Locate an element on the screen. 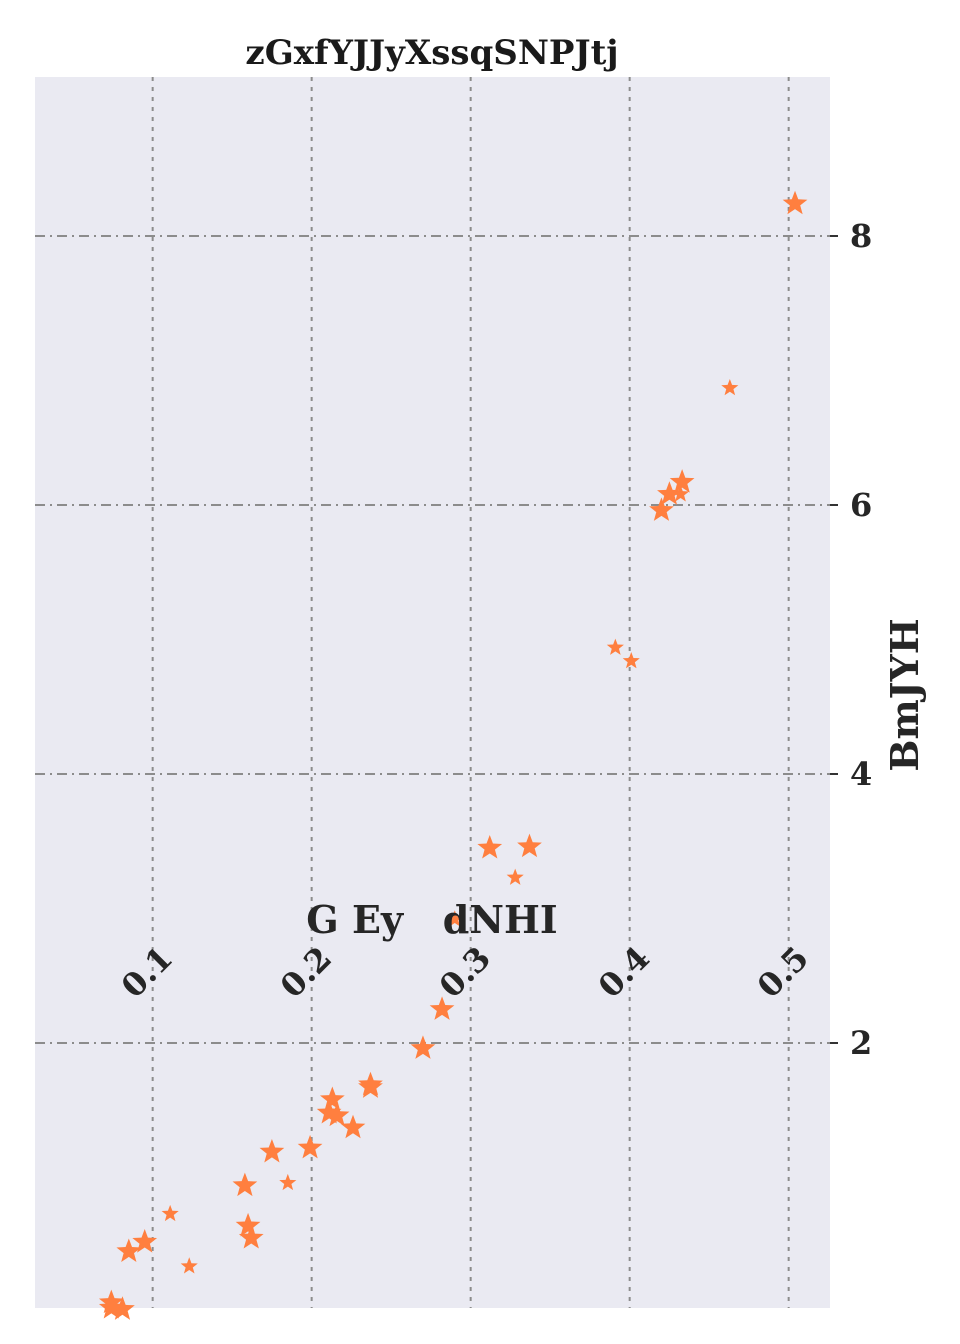  y-axis-label: BmJYH is located at coordinates (904, 694).